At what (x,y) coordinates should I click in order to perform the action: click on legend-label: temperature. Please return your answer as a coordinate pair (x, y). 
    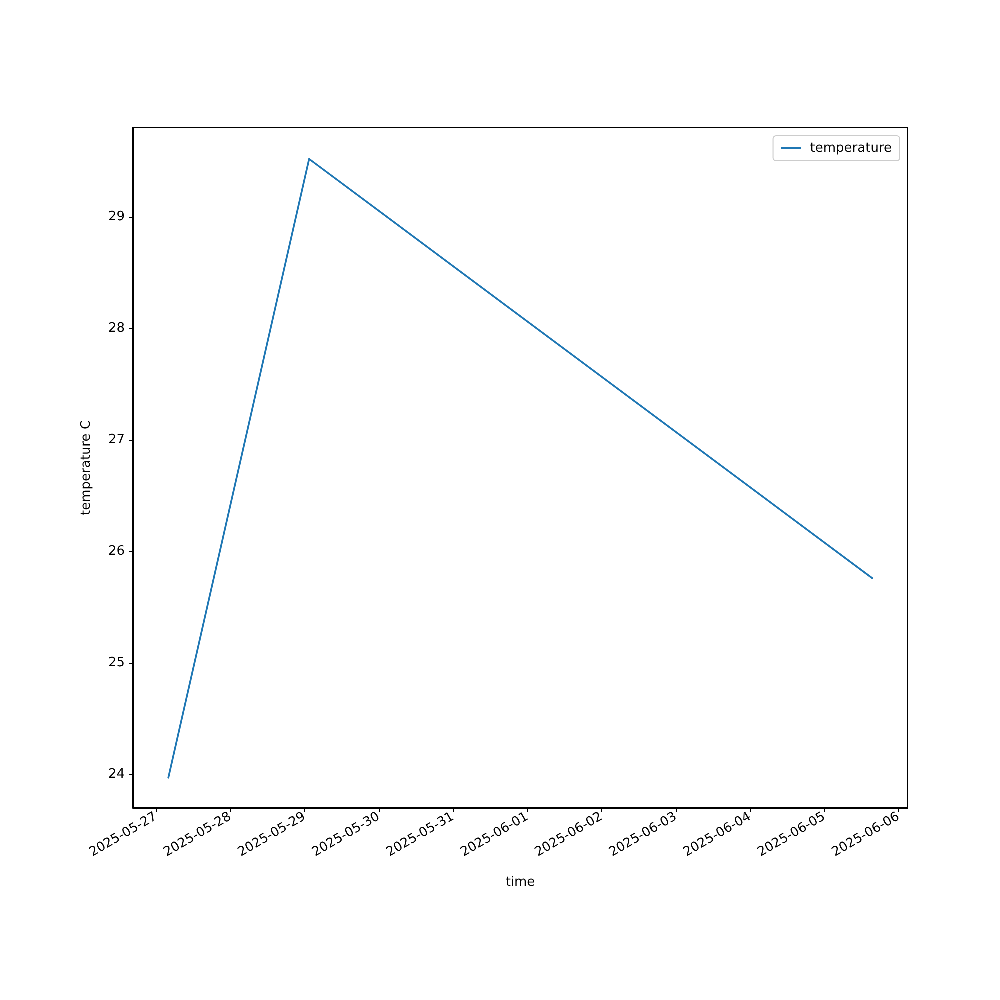
    Looking at the image, I should click on (851, 148).